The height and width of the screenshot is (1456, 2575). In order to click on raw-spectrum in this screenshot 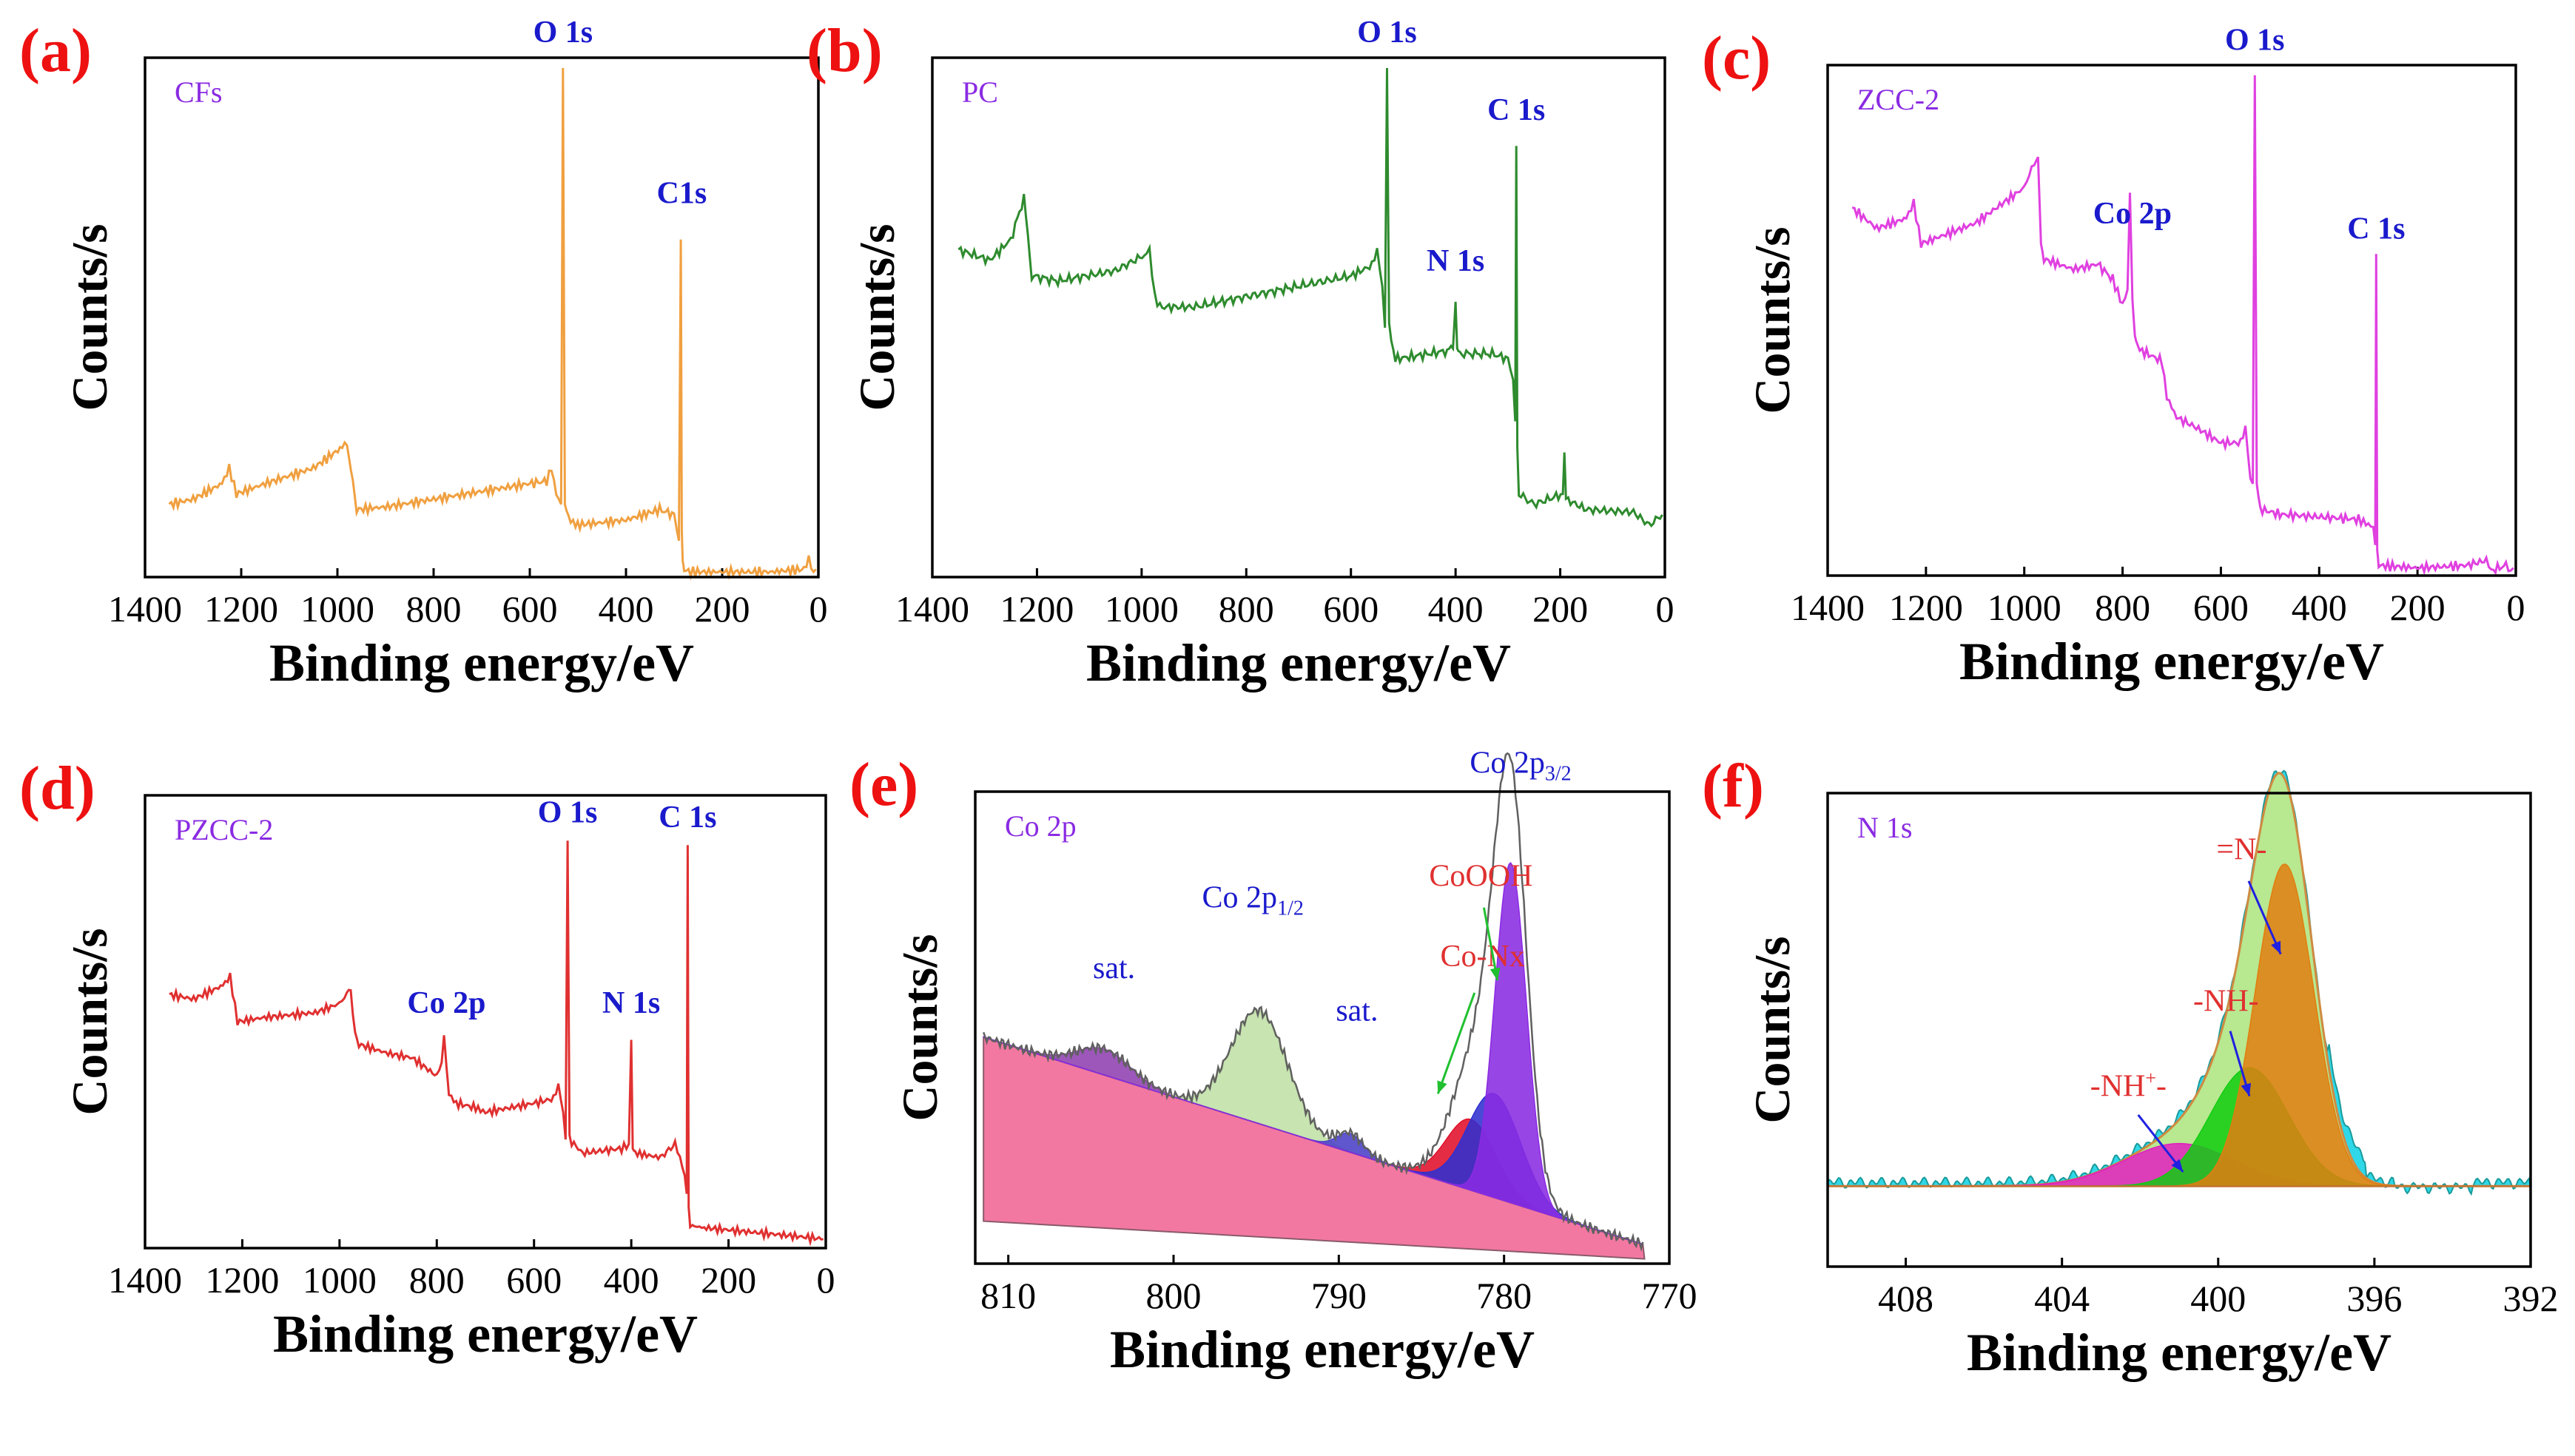, I will do `click(1313, 1003)`.